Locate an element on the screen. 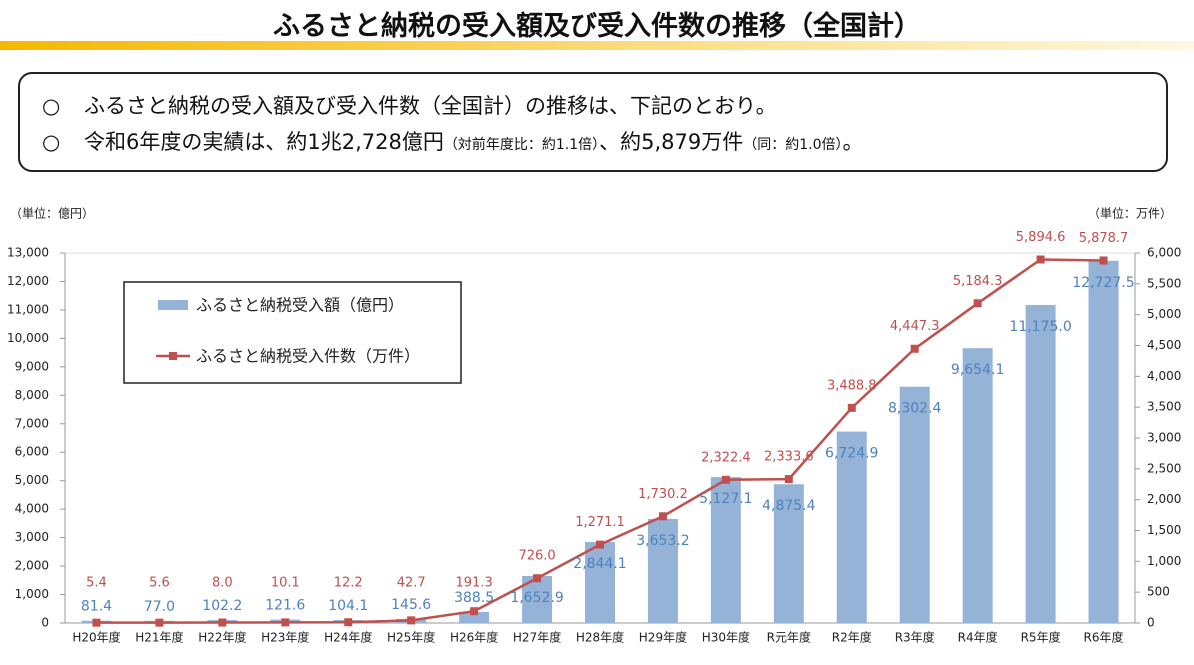  bar-value-label: 4,875.4 is located at coordinates (789, 506).